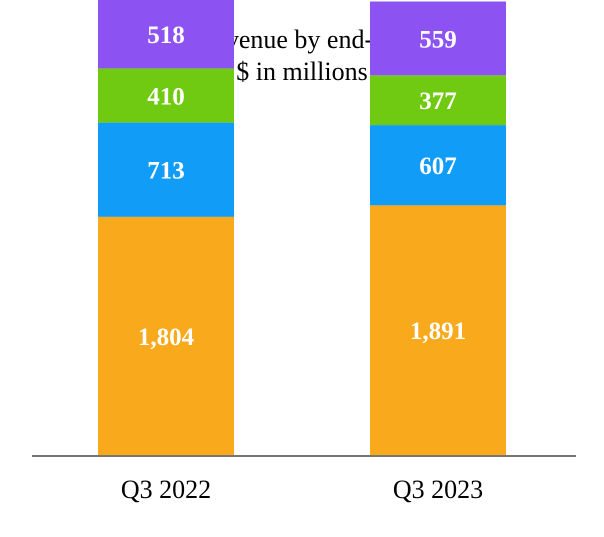 The height and width of the screenshot is (537, 604). I want to click on category-label: Q3 2022, so click(166, 489).